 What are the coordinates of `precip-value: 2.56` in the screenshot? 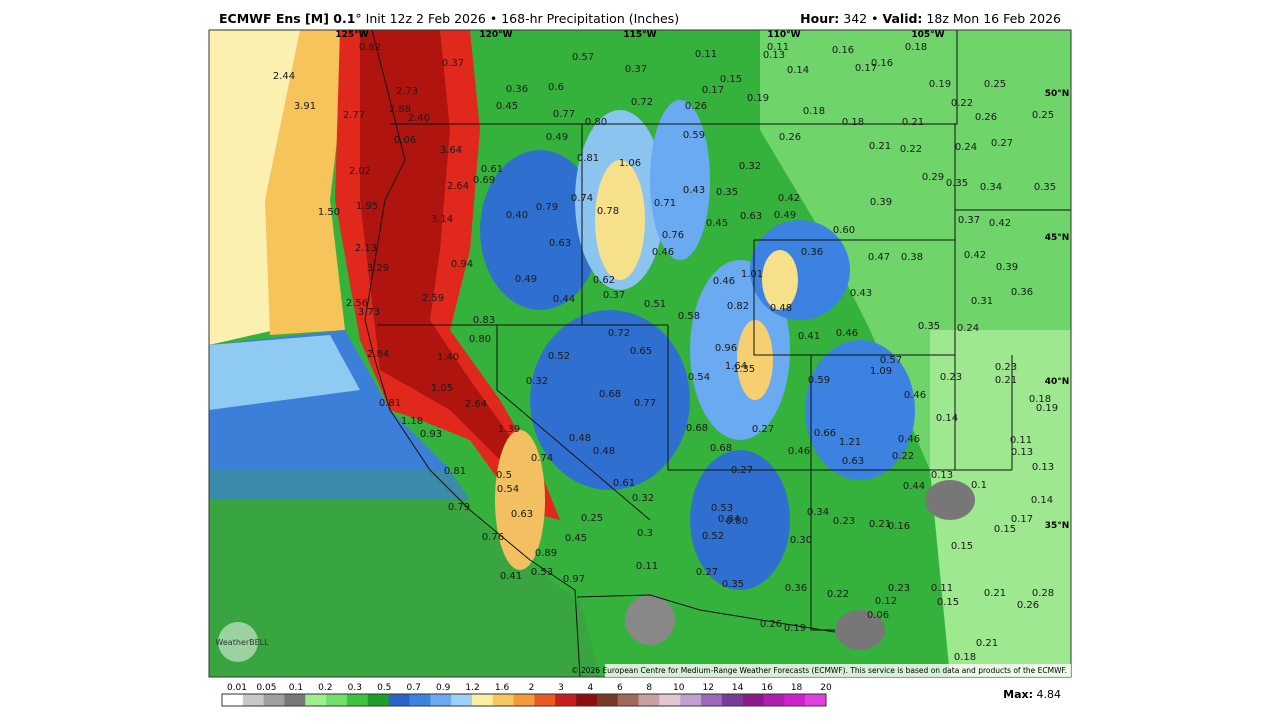 It's located at (357, 303).